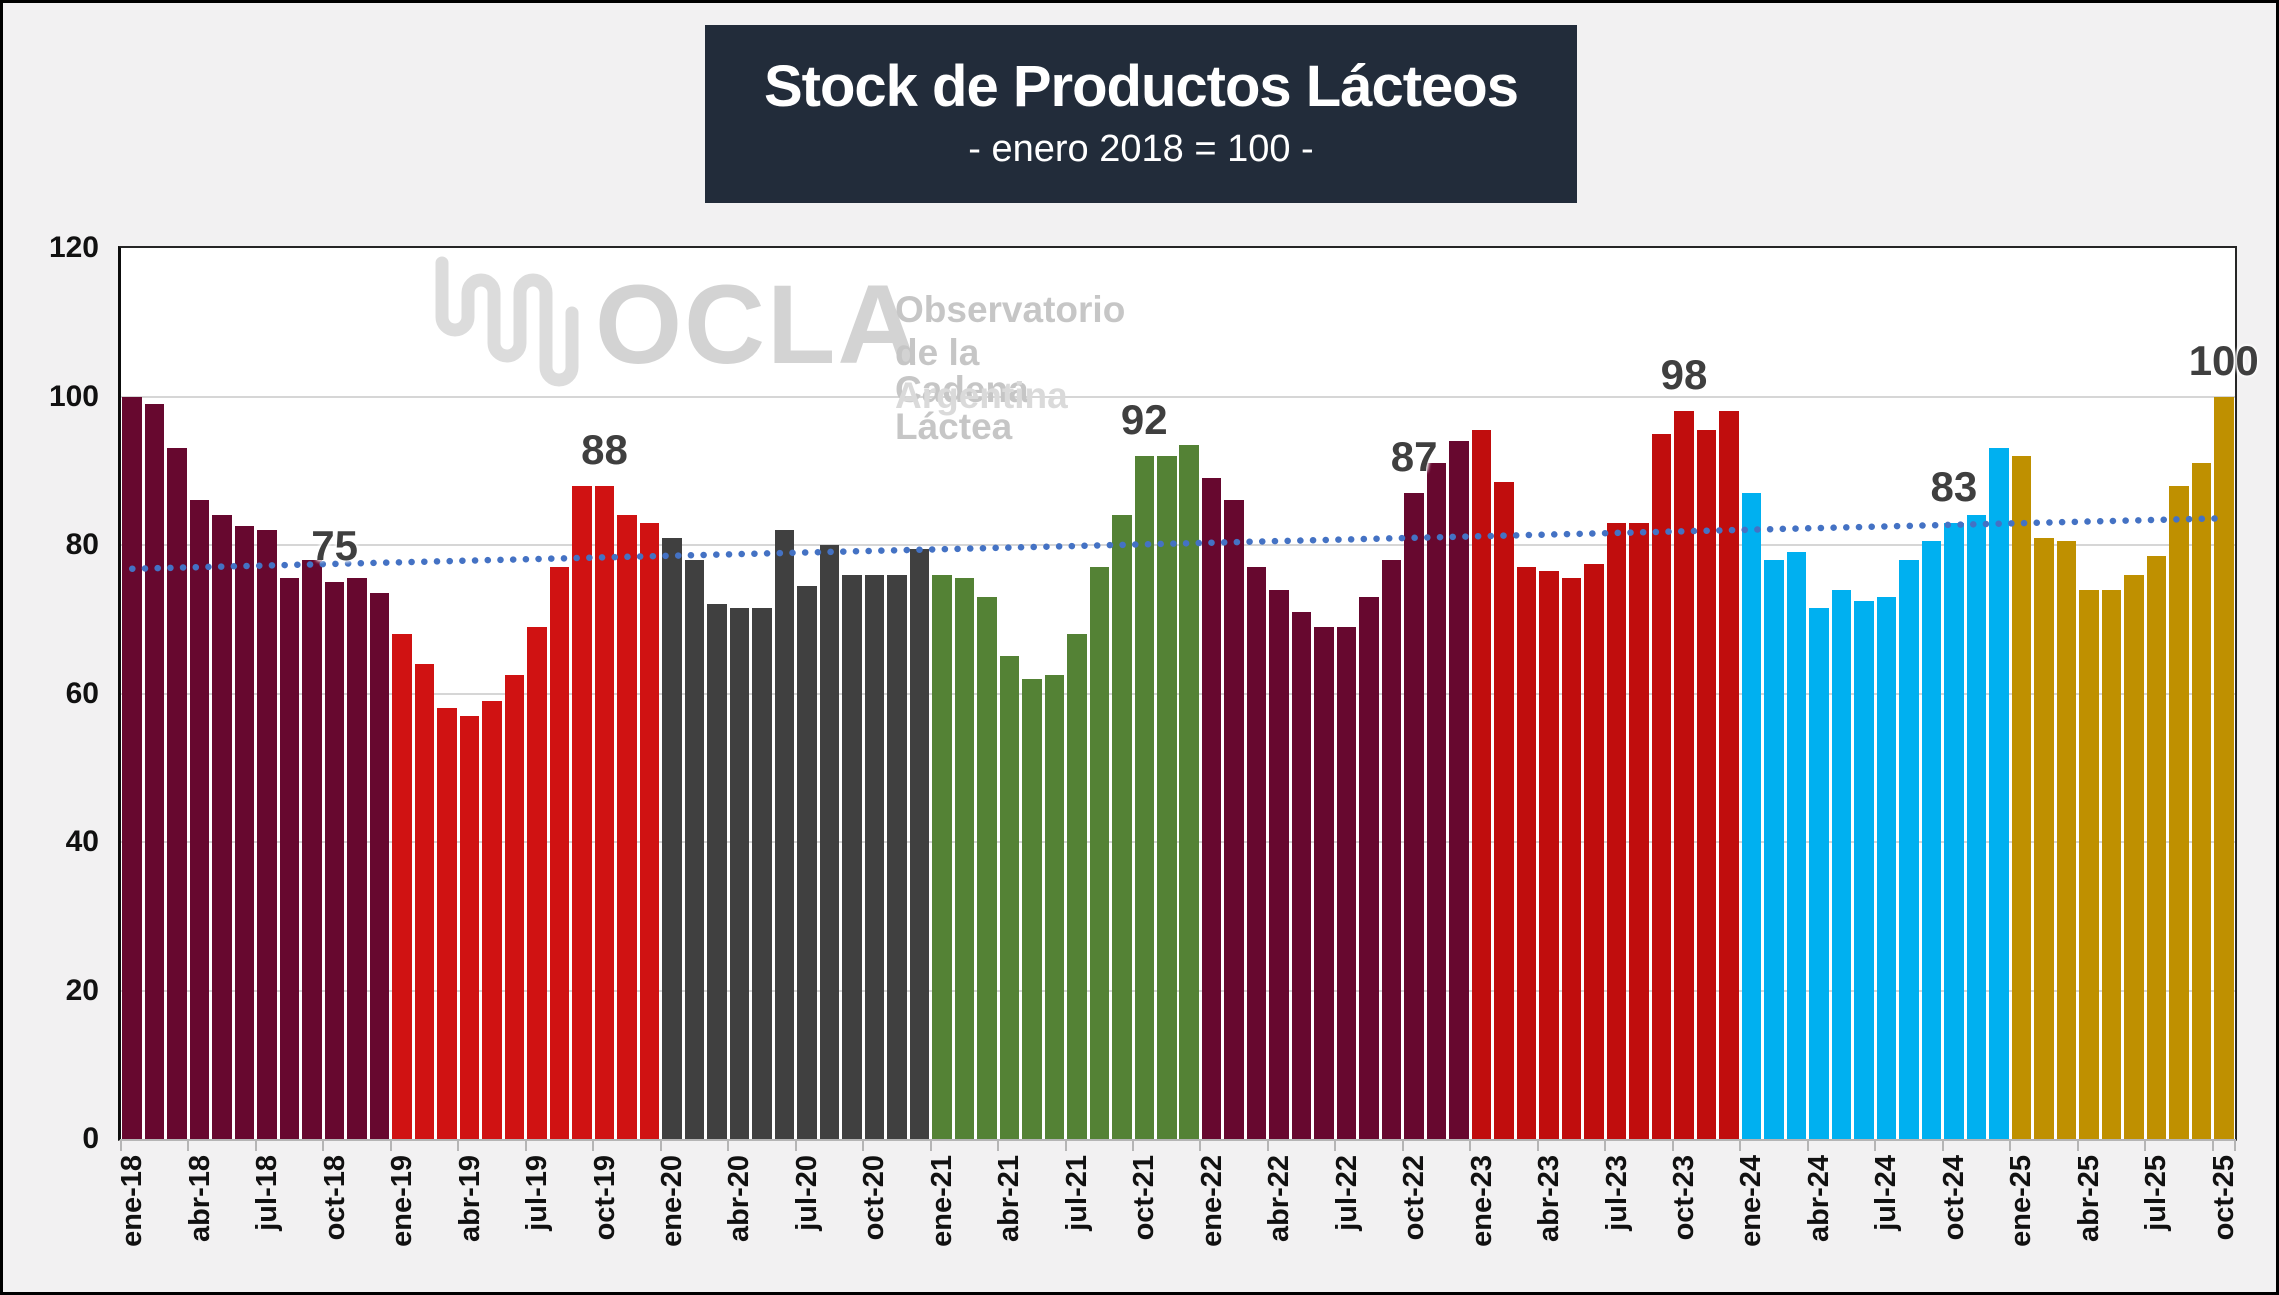  What do you see at coordinates (2156, 1193) in the screenshot?
I see `x-axis-label-jul-25: jul-25` at bounding box center [2156, 1193].